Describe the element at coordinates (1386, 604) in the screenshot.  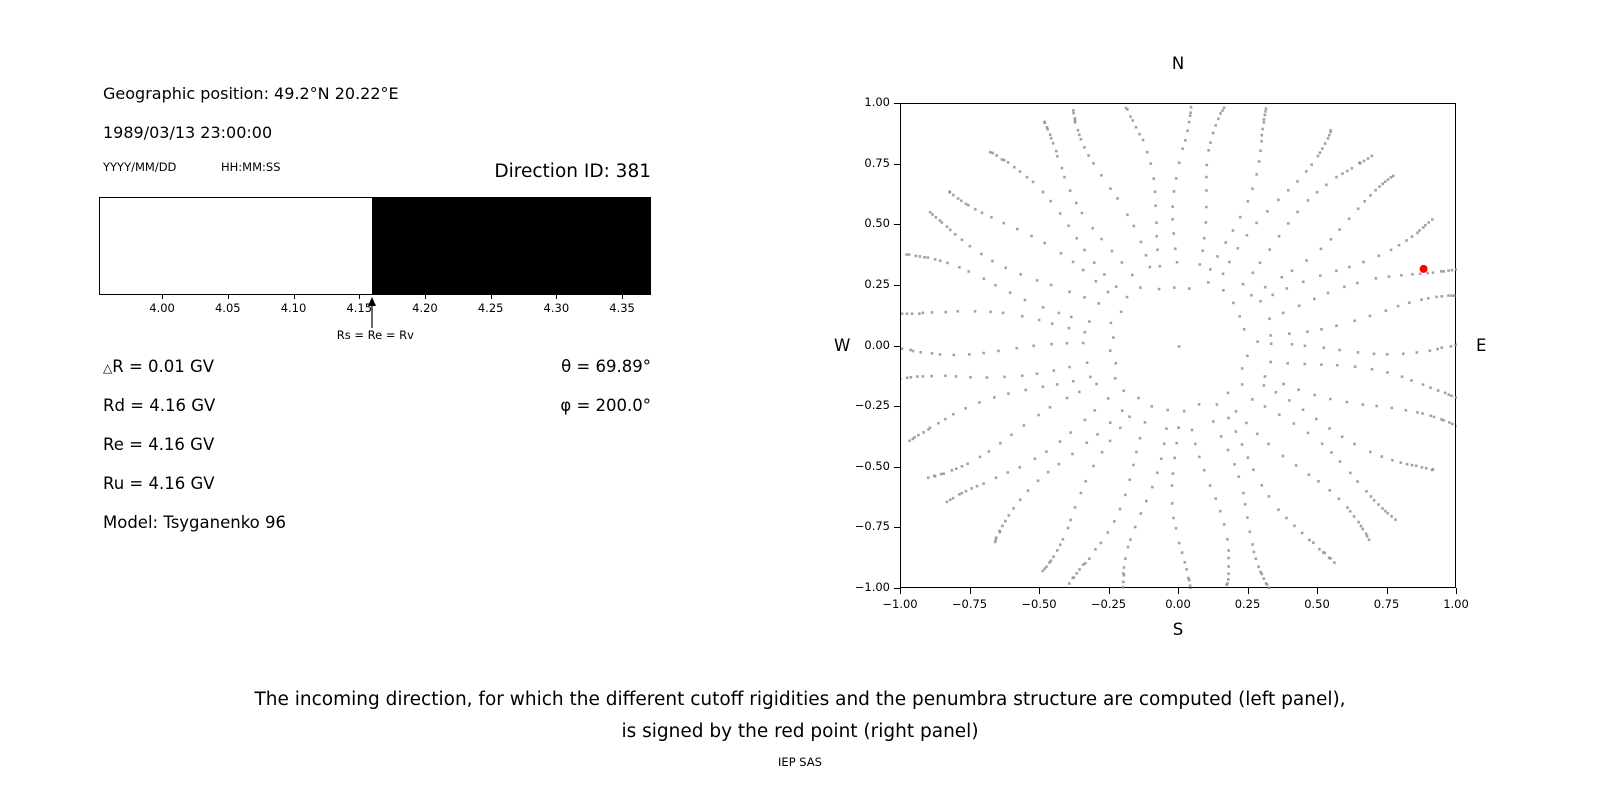
I see `x-tick-label: 0.75` at that location.